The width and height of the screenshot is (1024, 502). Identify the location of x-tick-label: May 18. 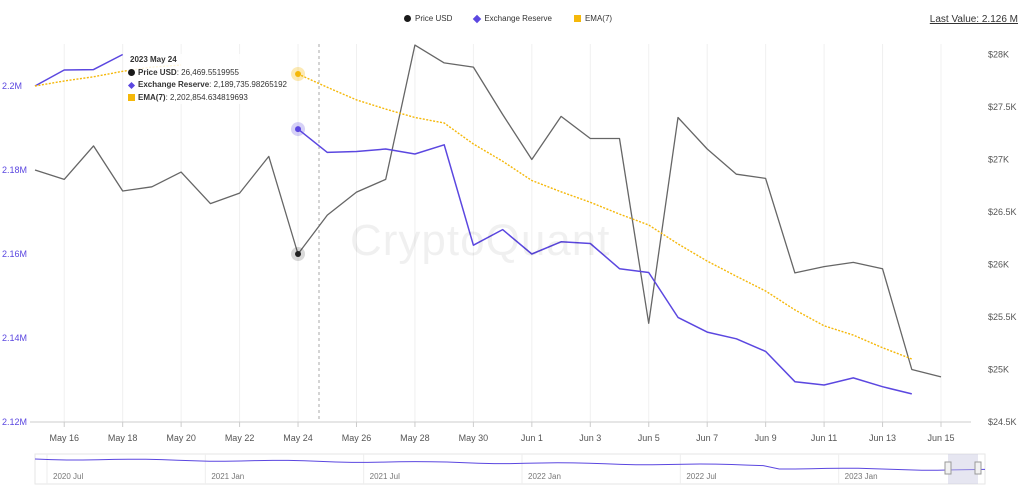
(123, 438).